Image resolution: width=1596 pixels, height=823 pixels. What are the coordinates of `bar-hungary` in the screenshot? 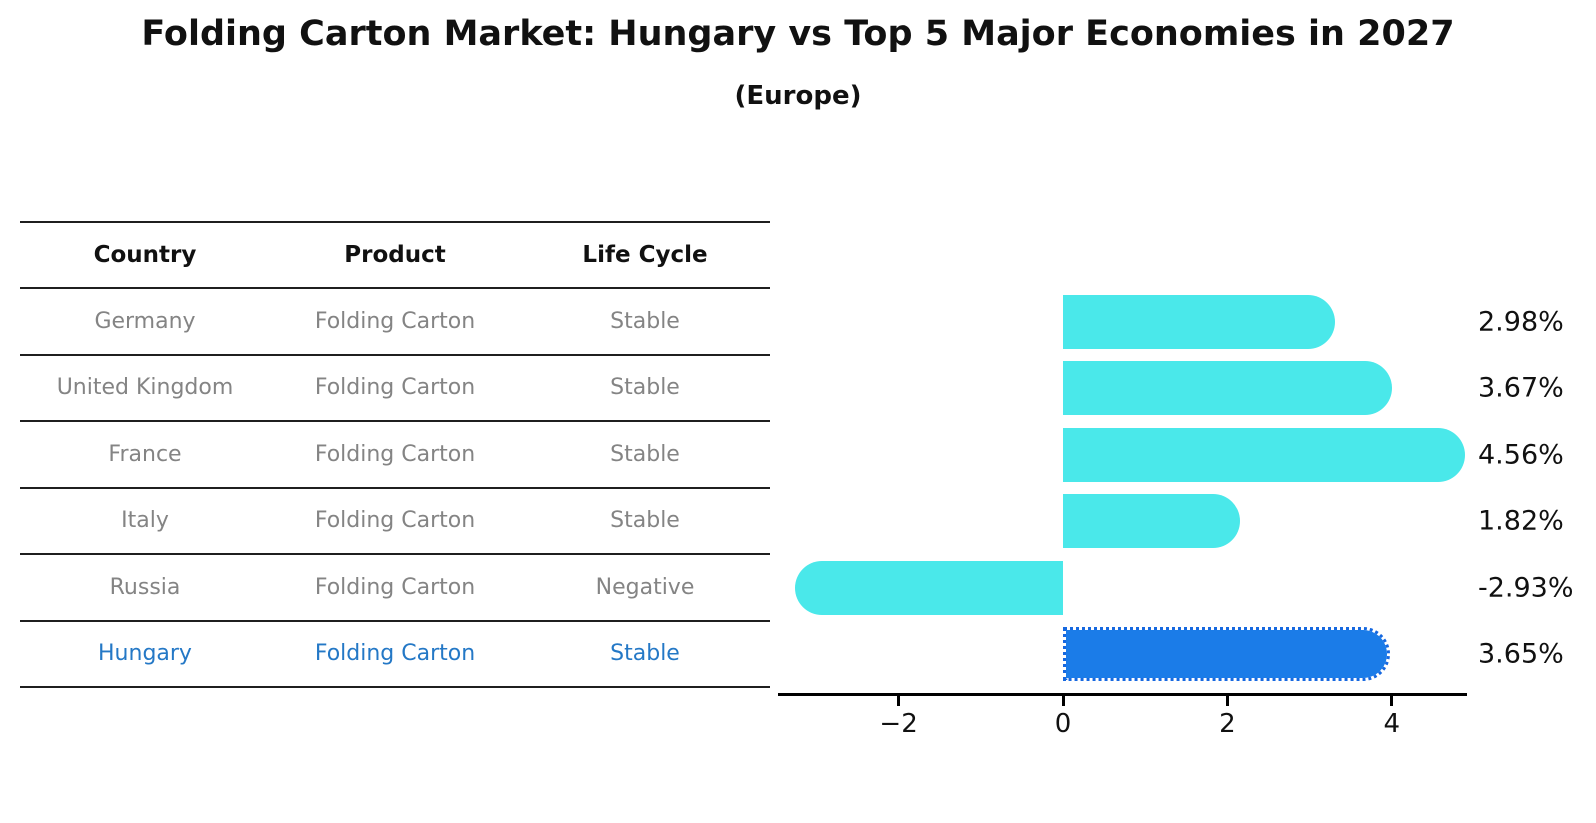 It's located at (1227, 654).